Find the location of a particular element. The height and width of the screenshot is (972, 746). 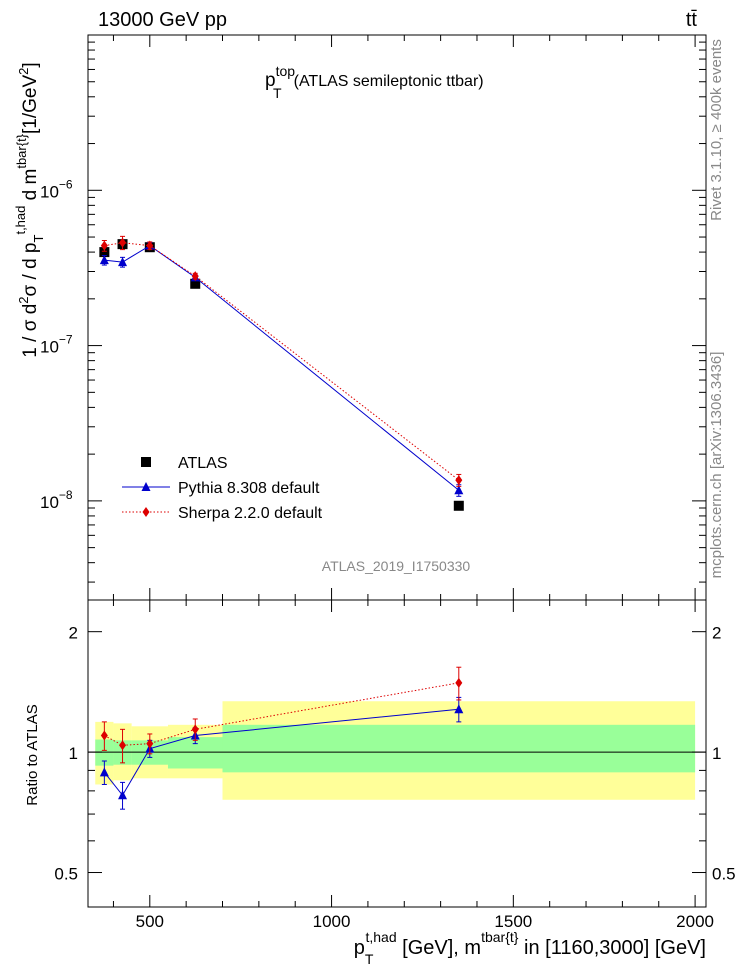

ratio-y-tick-label-right: 0.5 is located at coordinates (724, 874).